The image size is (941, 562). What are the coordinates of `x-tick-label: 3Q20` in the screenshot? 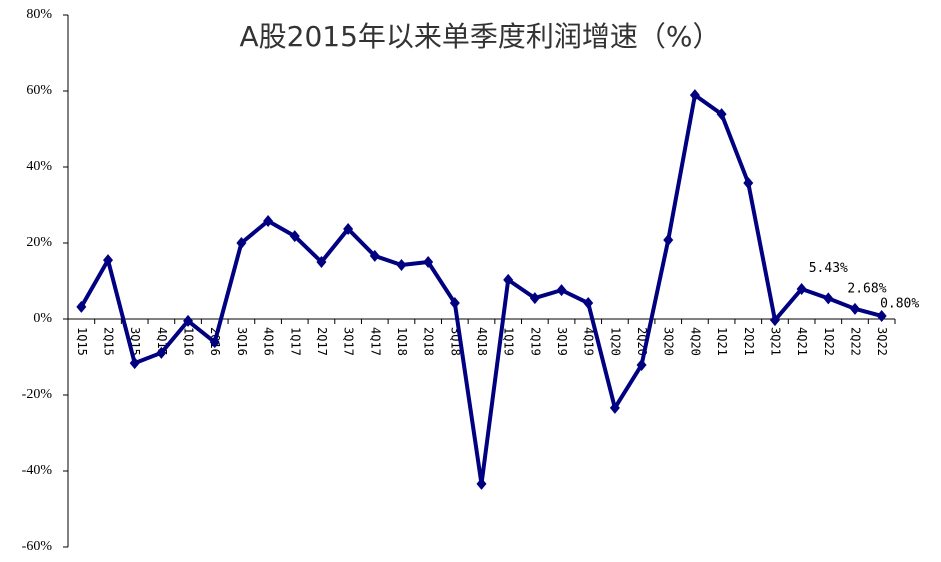 It's located at (669, 341).